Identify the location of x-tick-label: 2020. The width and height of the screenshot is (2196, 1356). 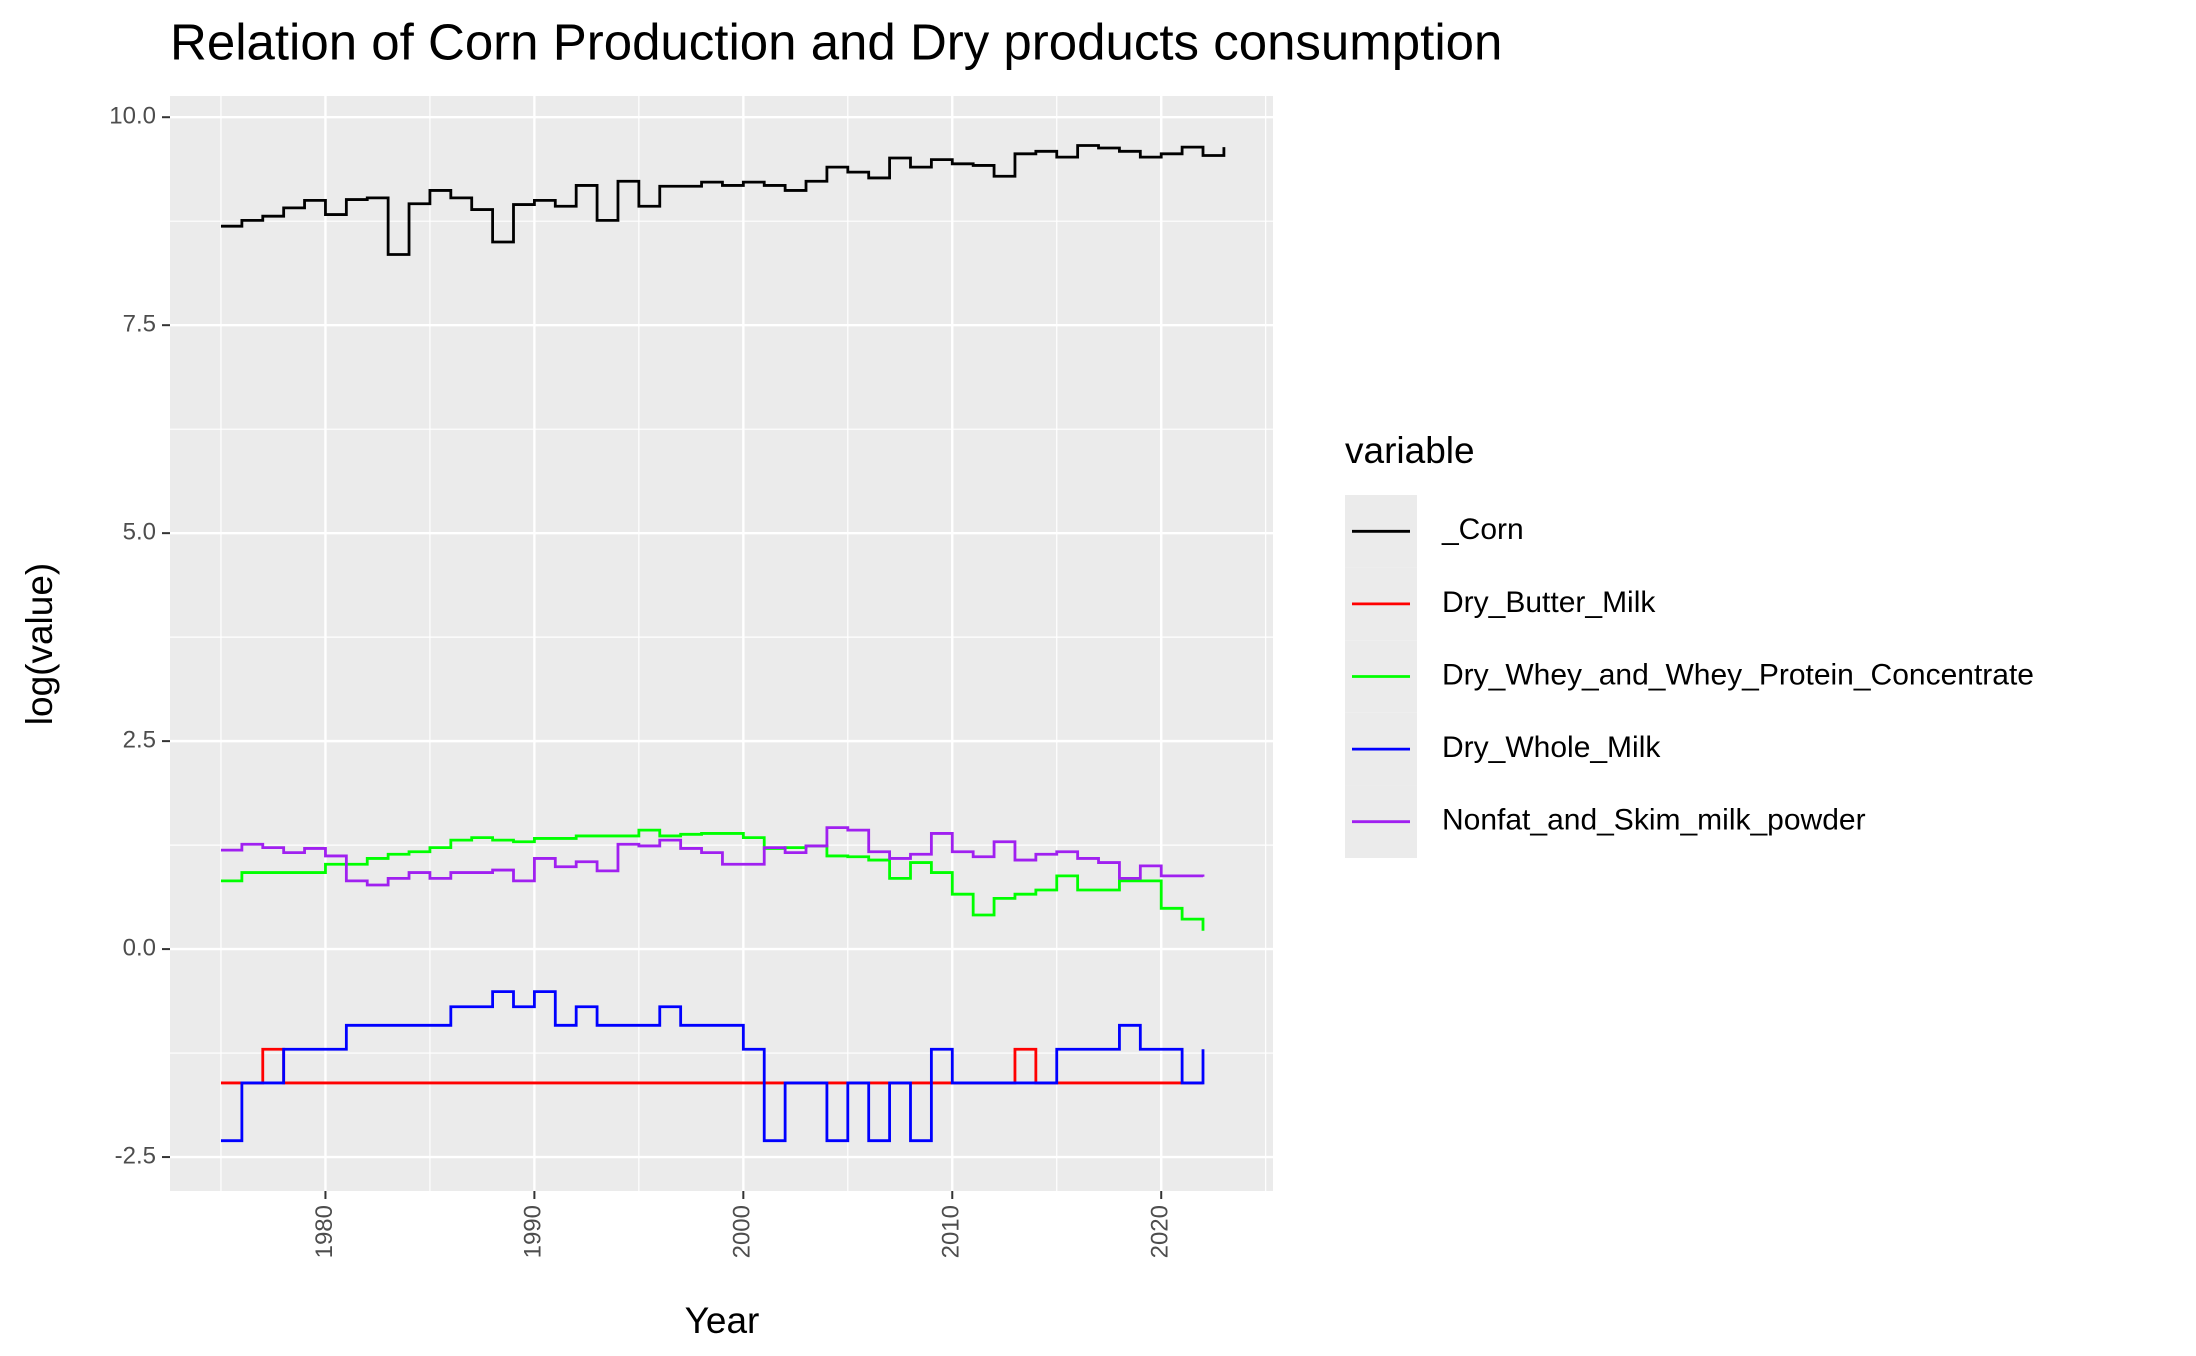
(1160, 1231).